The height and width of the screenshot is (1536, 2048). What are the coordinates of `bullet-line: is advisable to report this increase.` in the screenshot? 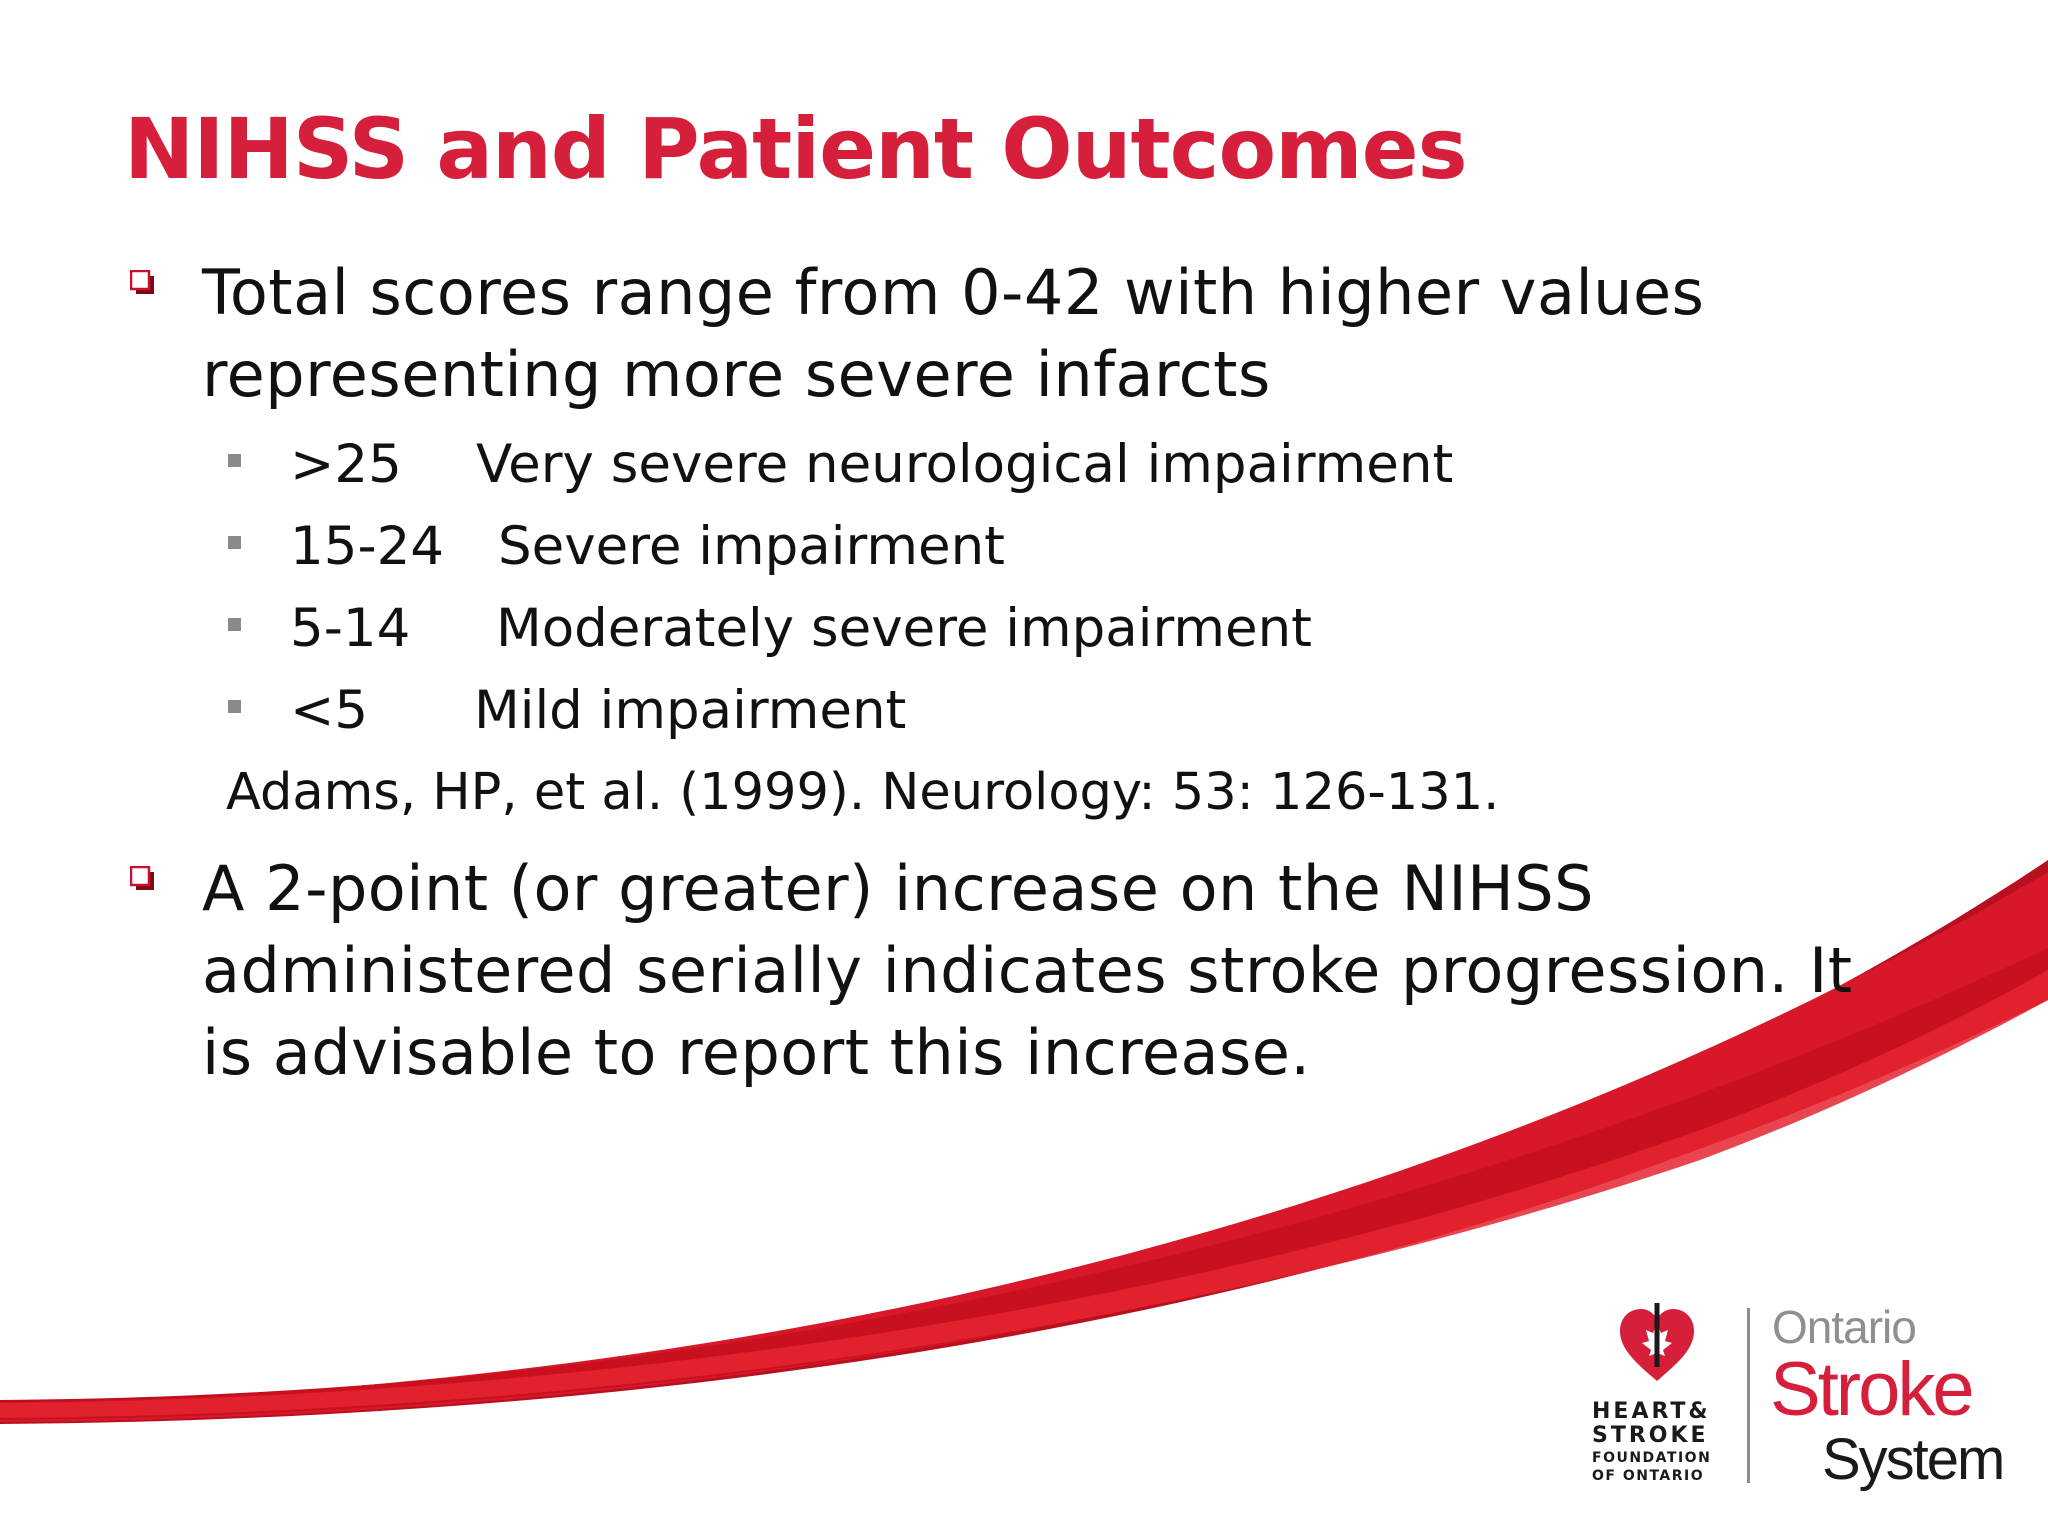 It's located at (756, 1052).